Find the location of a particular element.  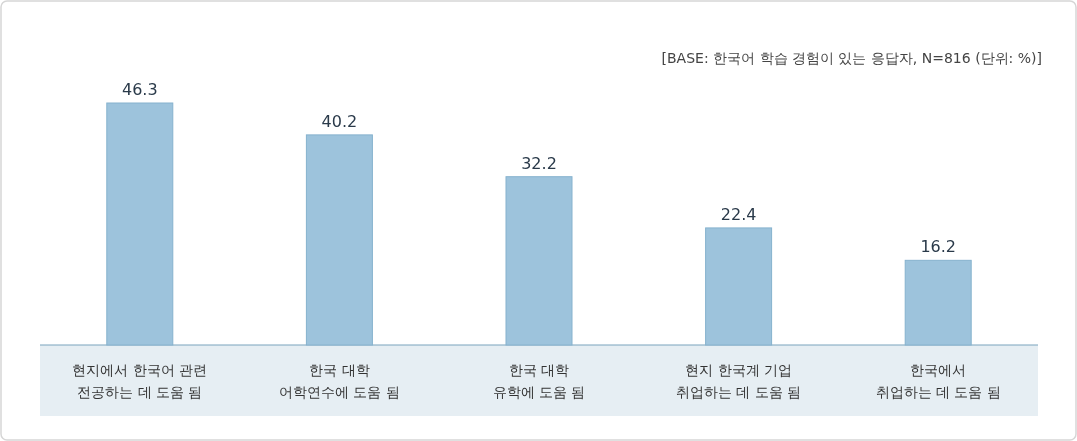

x-tick-label: 현지에서 한국어 관련 전공하는 데 도움 됨 is located at coordinates (140, 380).